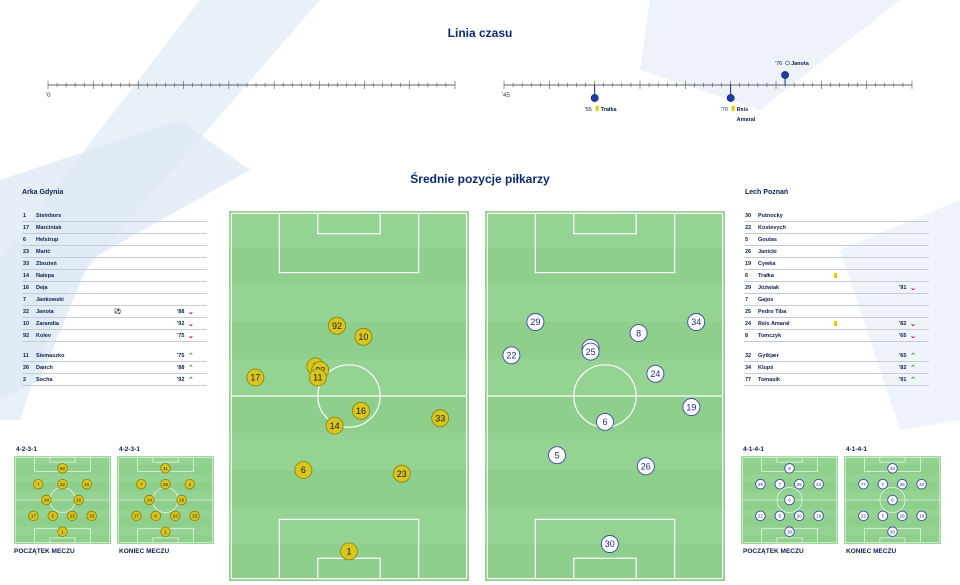 The width and height of the screenshot is (960, 585). Describe the element at coordinates (780, 484) in the screenshot. I see `player-marker: 7` at that location.